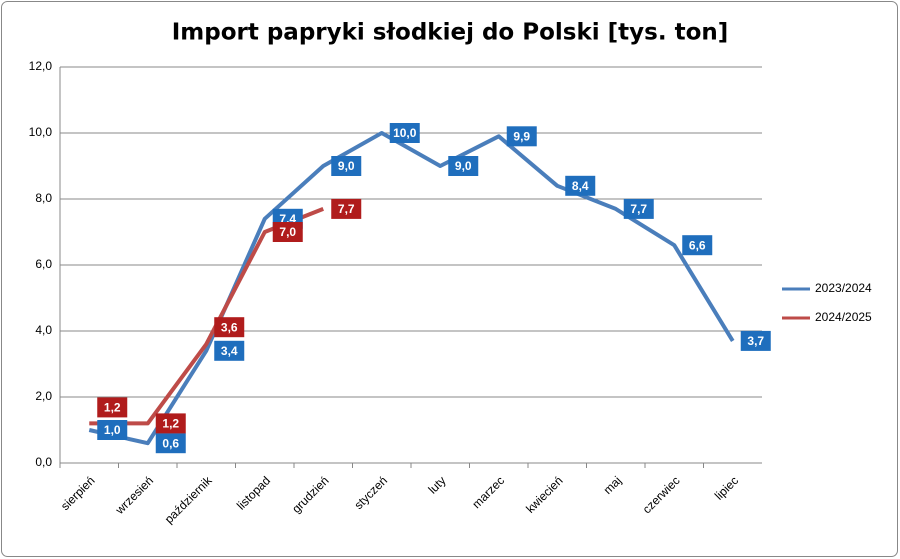 Image resolution: width=900 pixels, height=559 pixels. I want to click on data-label-text: 9,9, so click(521, 136).